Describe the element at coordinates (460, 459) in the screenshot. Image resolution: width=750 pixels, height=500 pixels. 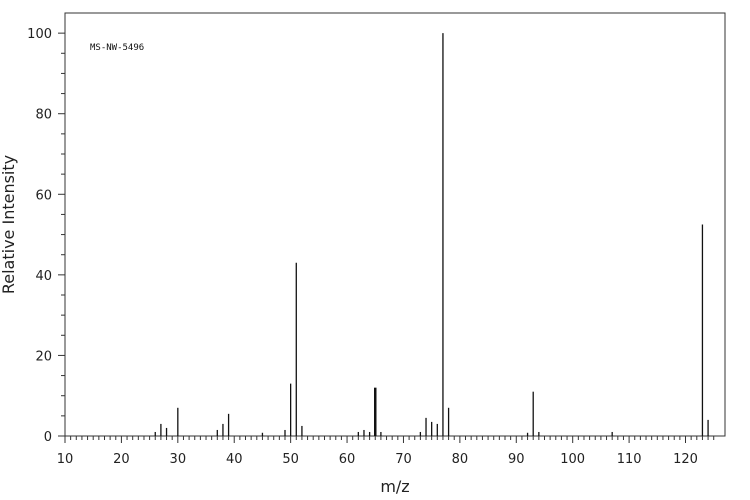
I see `x-tick-label: 80` at that location.